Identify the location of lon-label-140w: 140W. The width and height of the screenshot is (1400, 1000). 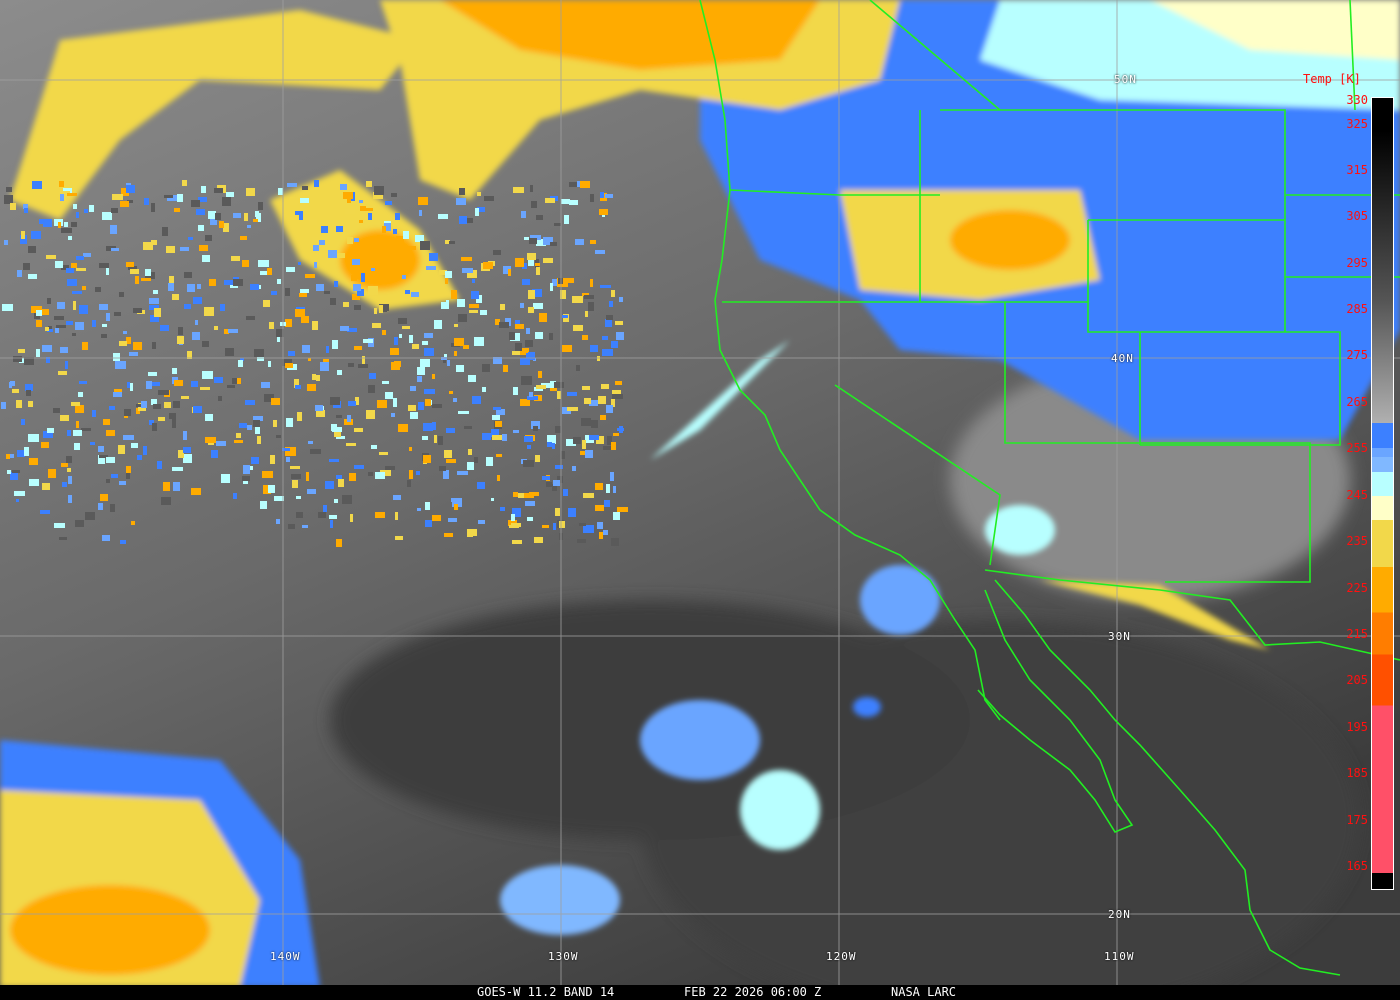
(285, 956).